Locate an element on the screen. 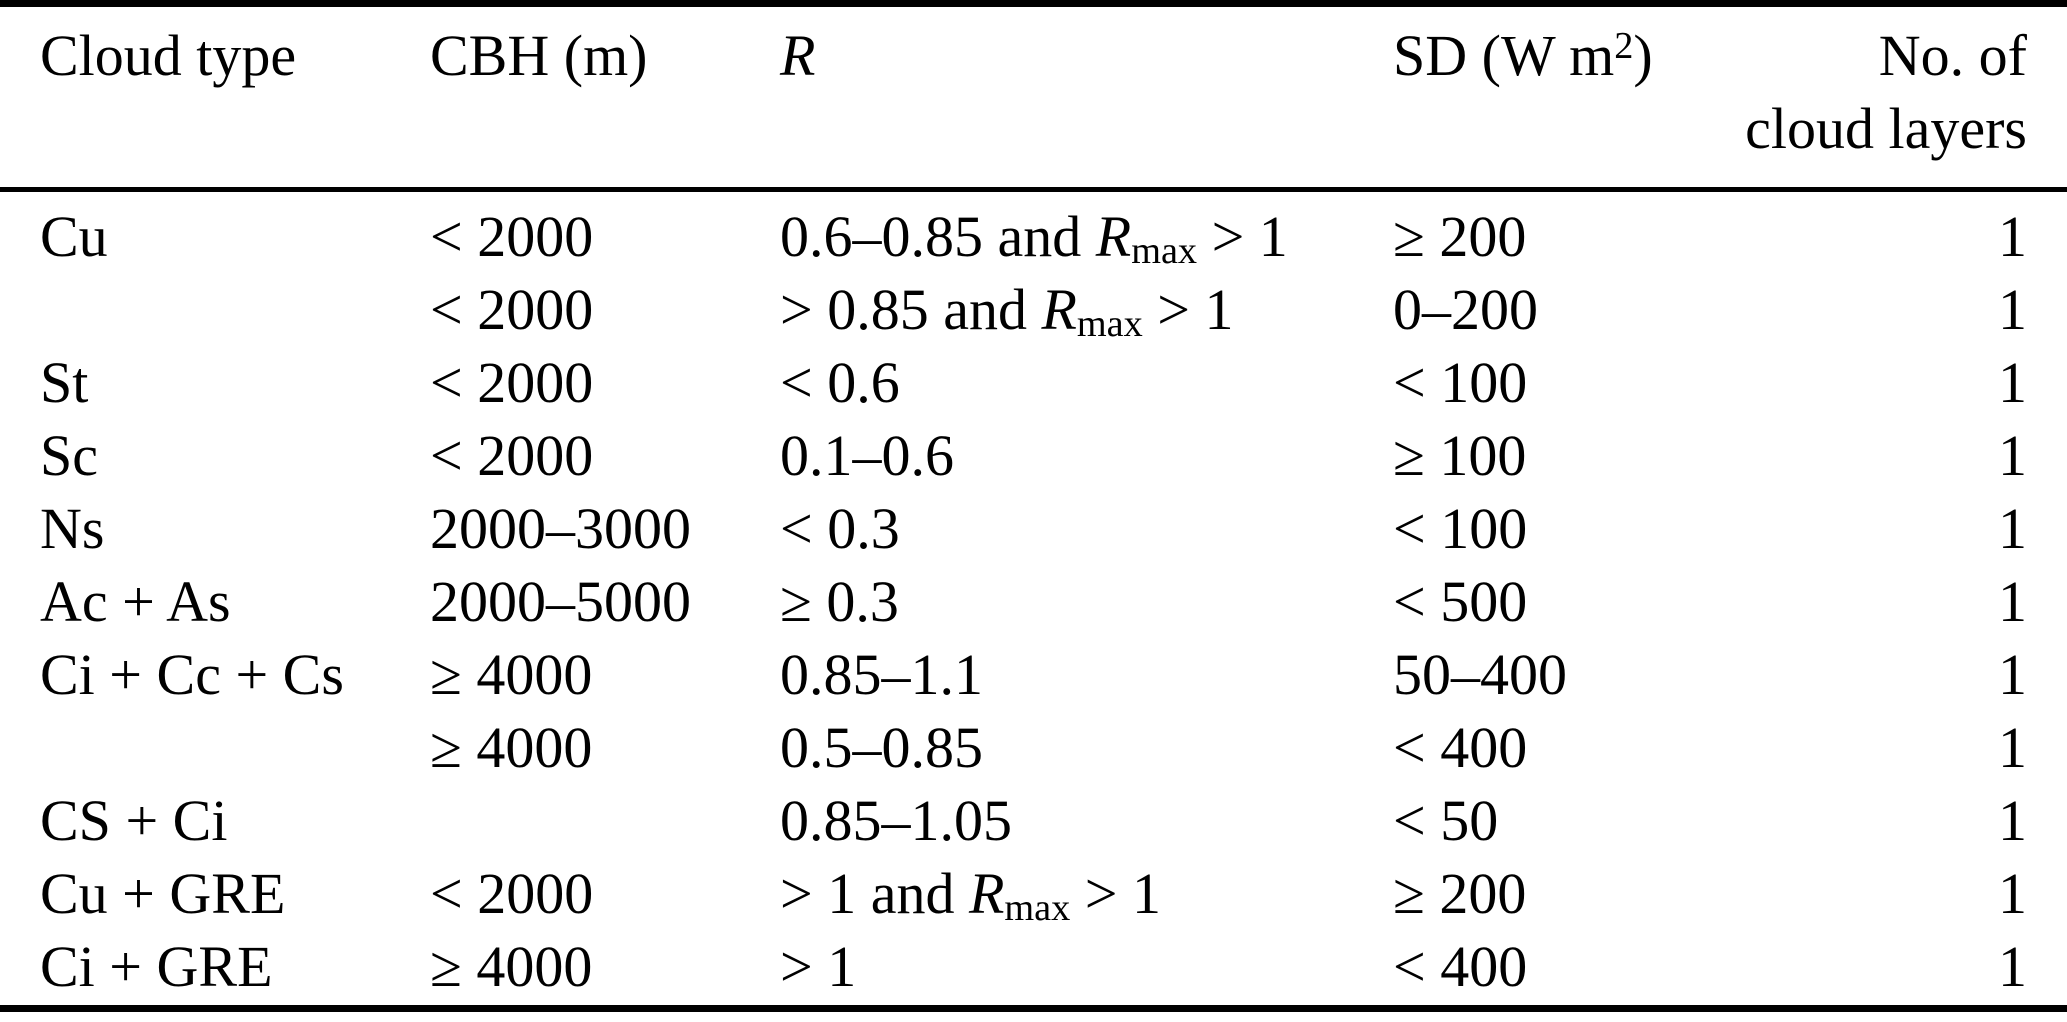 The height and width of the screenshot is (1022, 2067). cell-r: 0.1–0.6 is located at coordinates (867, 455).